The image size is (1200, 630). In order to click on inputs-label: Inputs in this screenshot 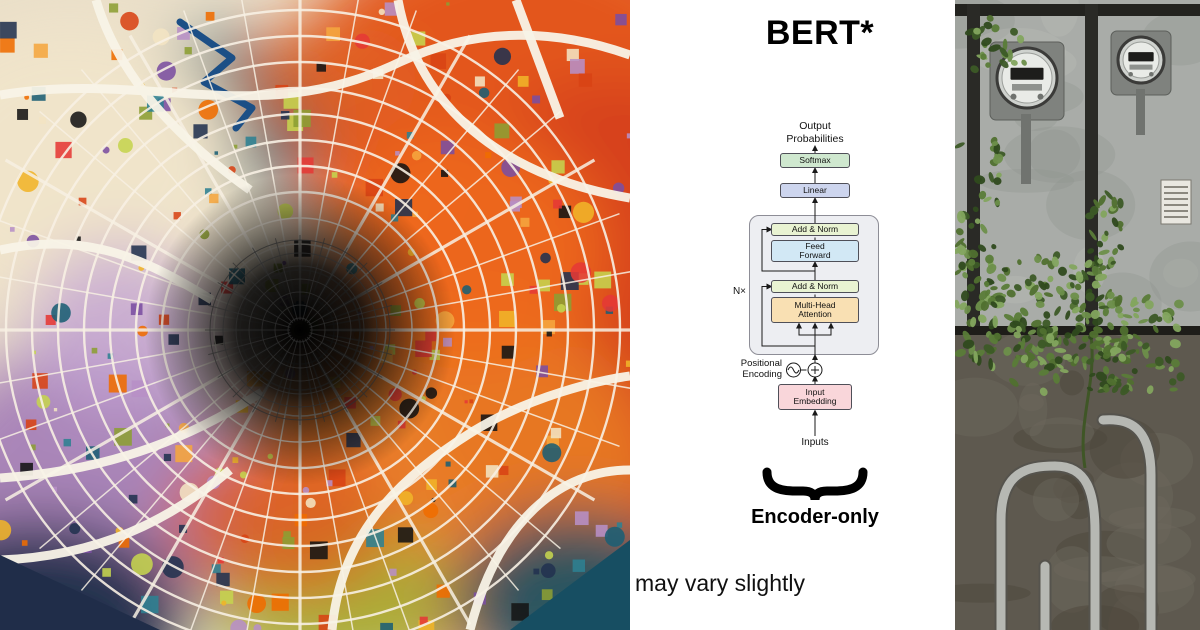, I will do `click(815, 442)`.